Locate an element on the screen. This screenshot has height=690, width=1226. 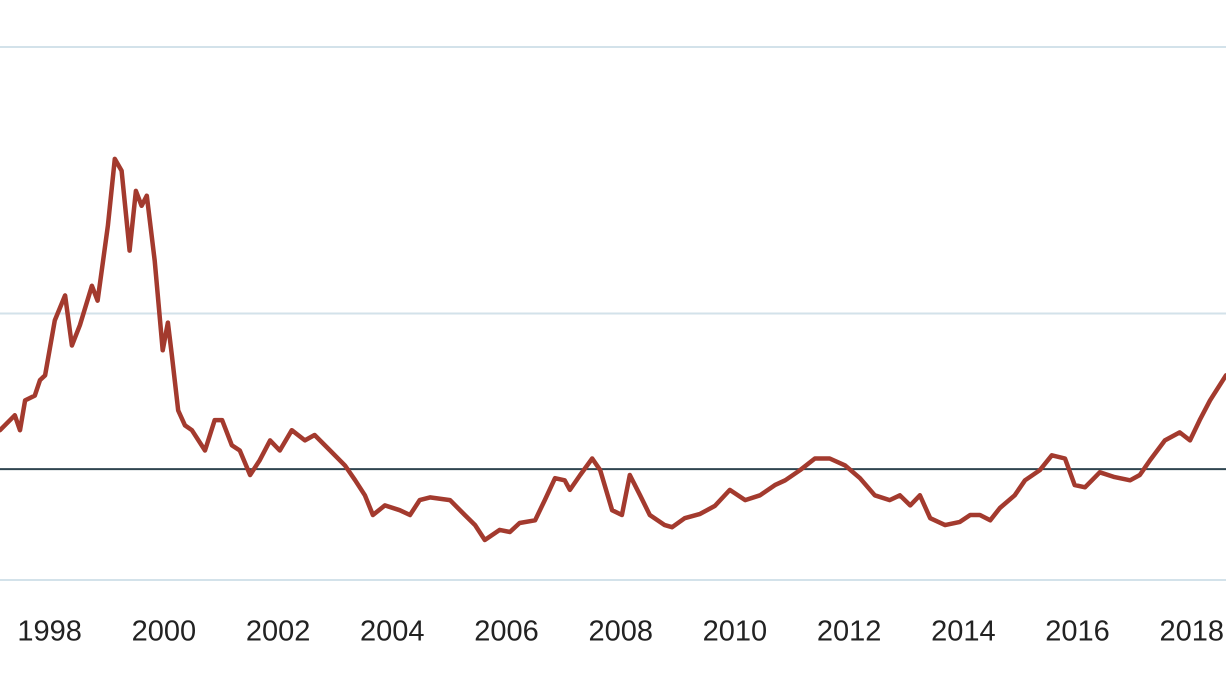
x-tick-label: 2004 is located at coordinates (392, 632).